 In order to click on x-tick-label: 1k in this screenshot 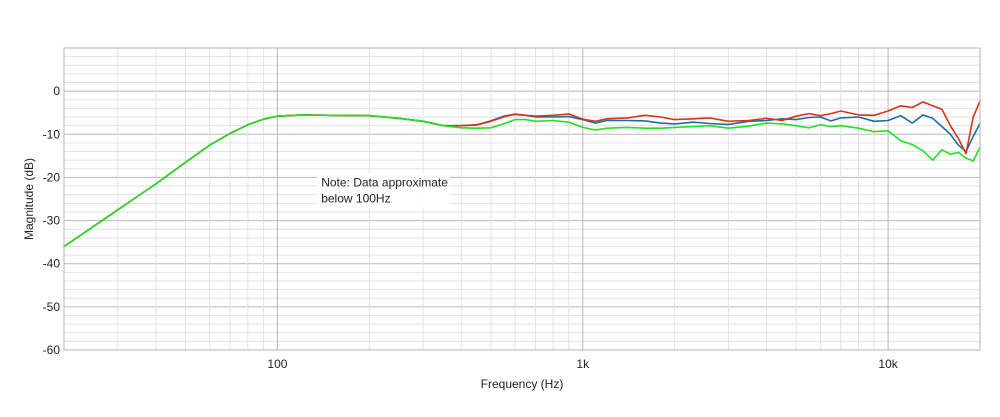, I will do `click(583, 364)`.